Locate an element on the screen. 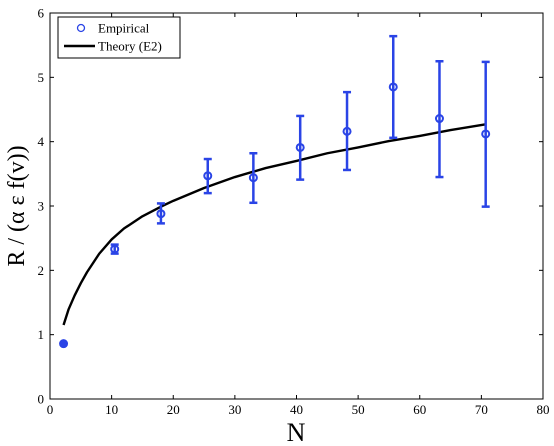  x-tick-label: 60 is located at coordinates (419, 409).